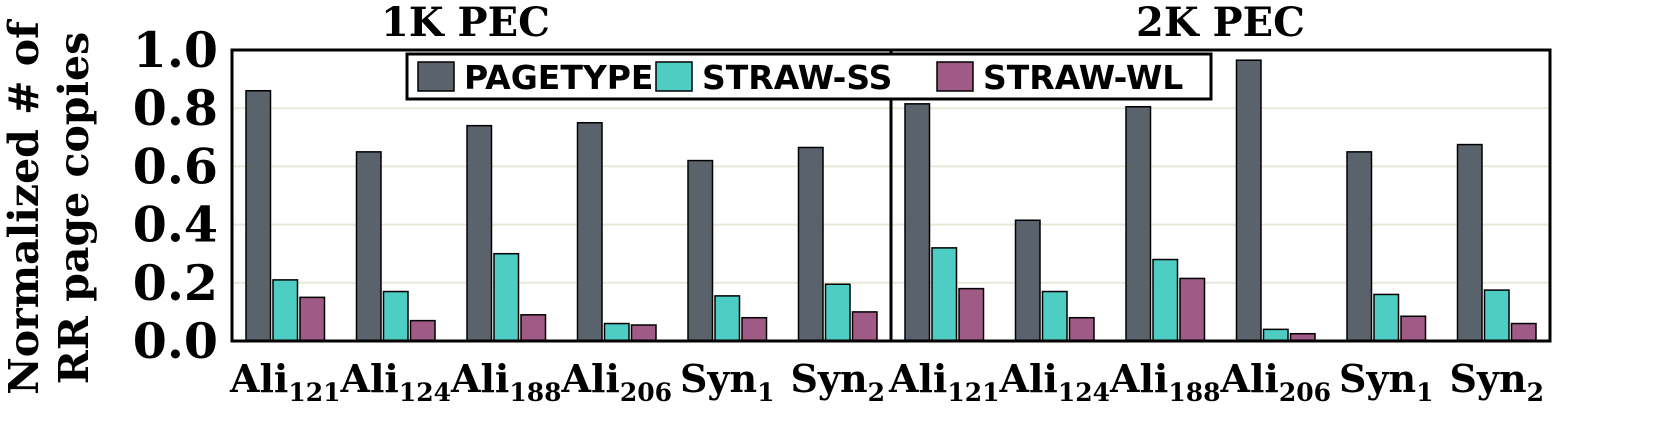 This screenshot has width=1660, height=423. What do you see at coordinates (175, 108) in the screenshot?
I see `y-tick-label: 0.8` at bounding box center [175, 108].